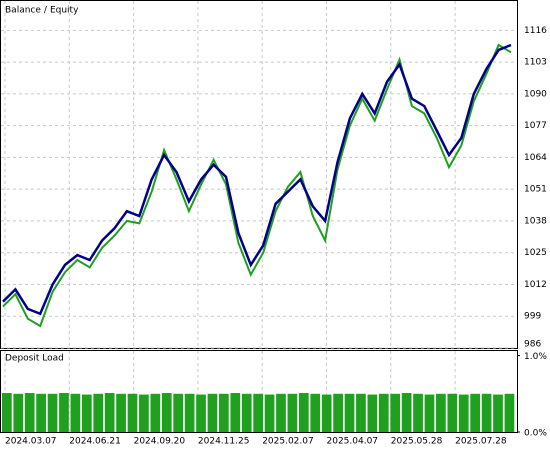 The width and height of the screenshot is (550, 449). I want to click on y-tick-label: 1051, so click(535, 190).